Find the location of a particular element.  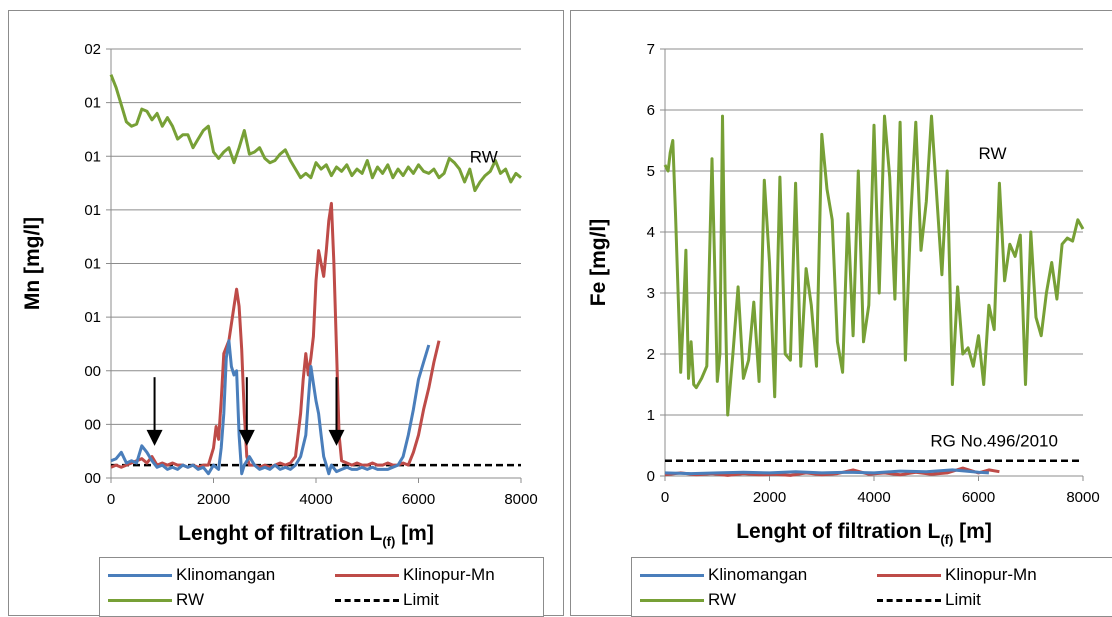

y-tick-label: 2 is located at coordinates (651, 354).